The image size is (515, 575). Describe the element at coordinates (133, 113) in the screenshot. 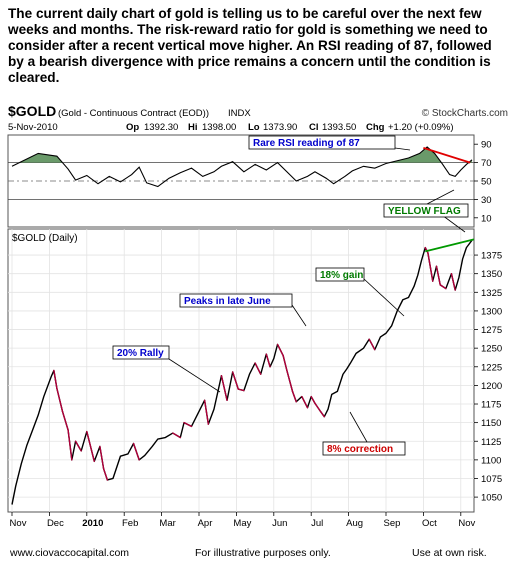

I see `chart-symbol-desc: (Gold - Continuous Contract (EOD))` at that location.